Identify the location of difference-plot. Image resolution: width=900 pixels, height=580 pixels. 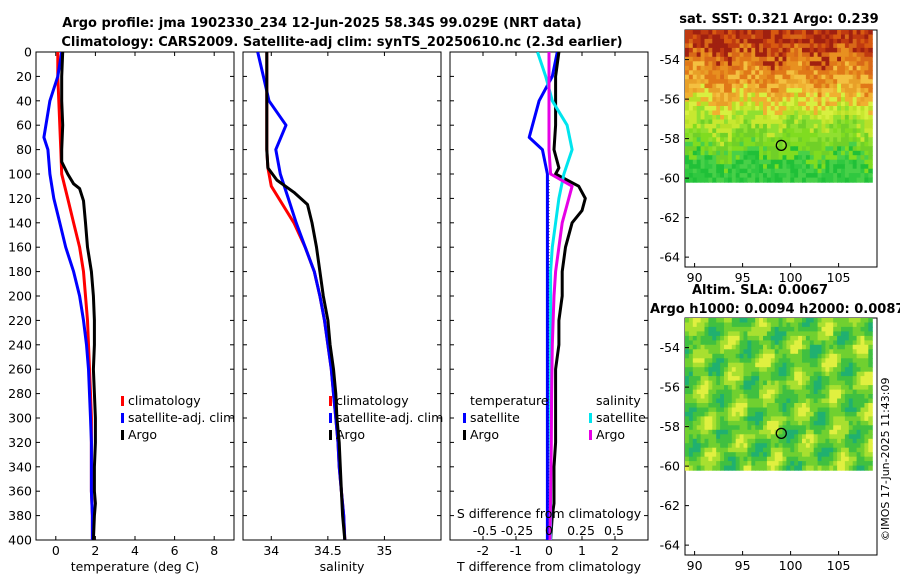
(557, 296).